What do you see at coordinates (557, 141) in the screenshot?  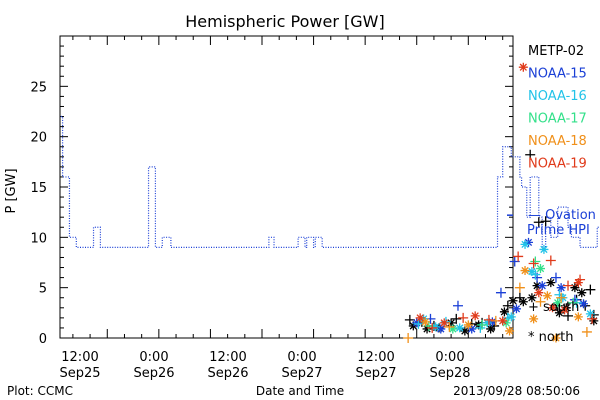 I see `legend-entry-noaa-18: NOAA-18` at bounding box center [557, 141].